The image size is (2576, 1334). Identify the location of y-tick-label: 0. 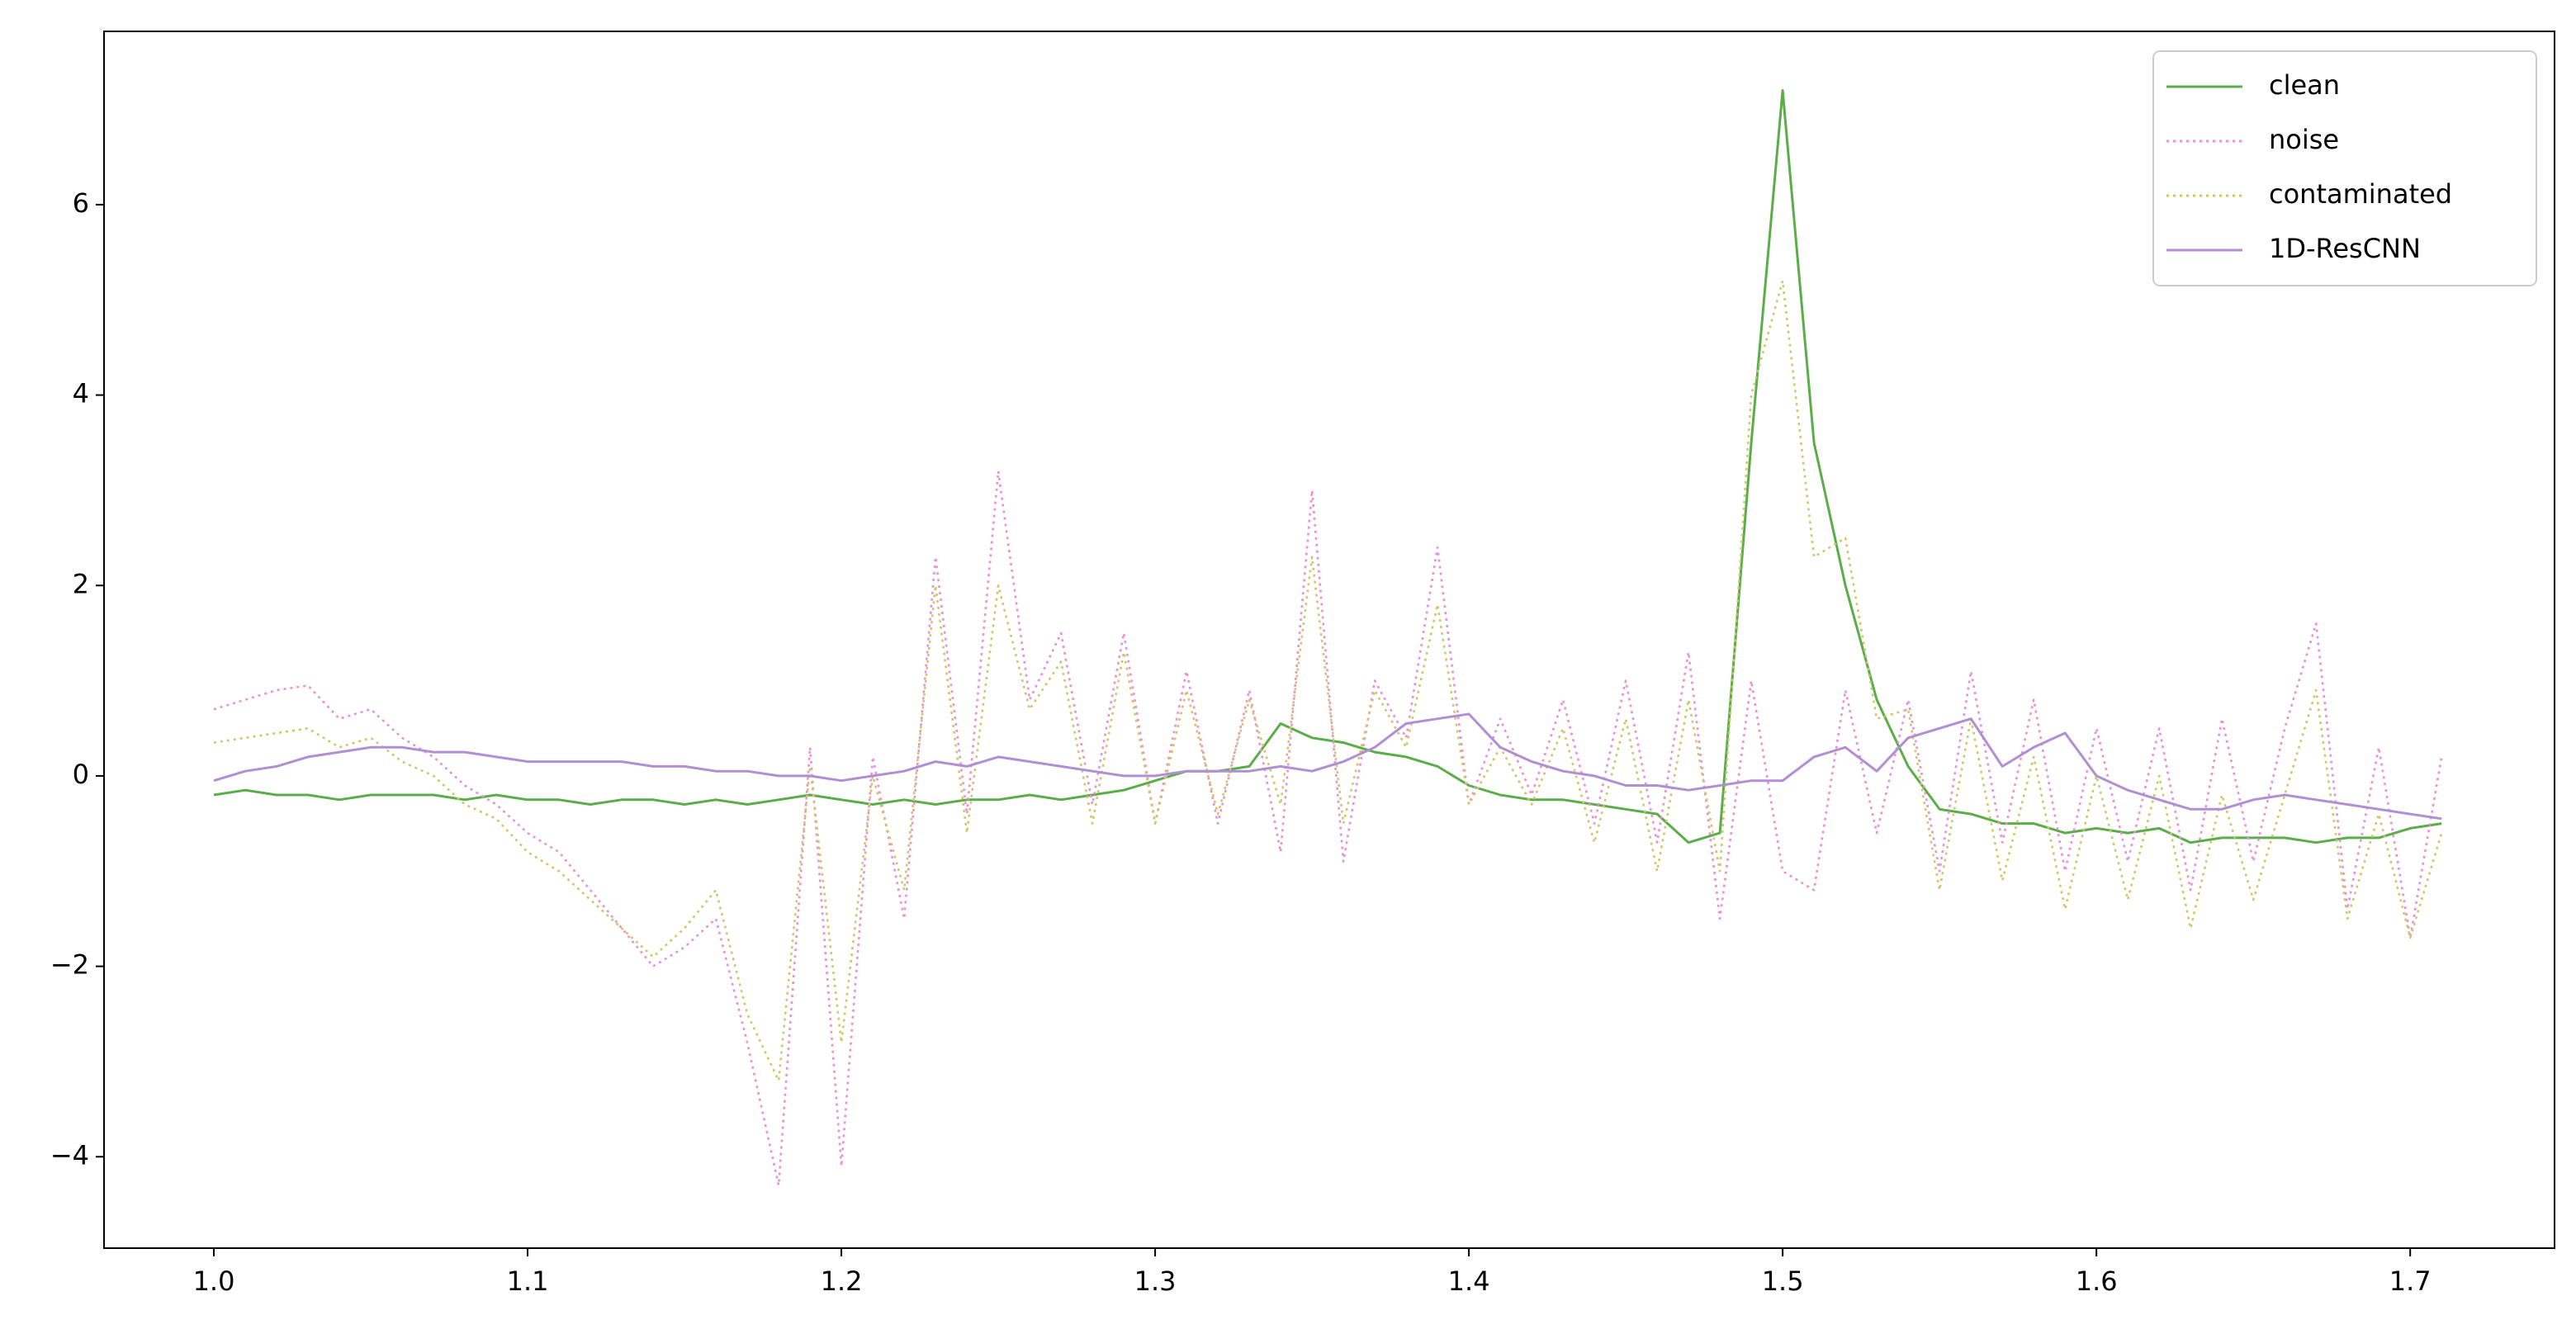
(81, 774).